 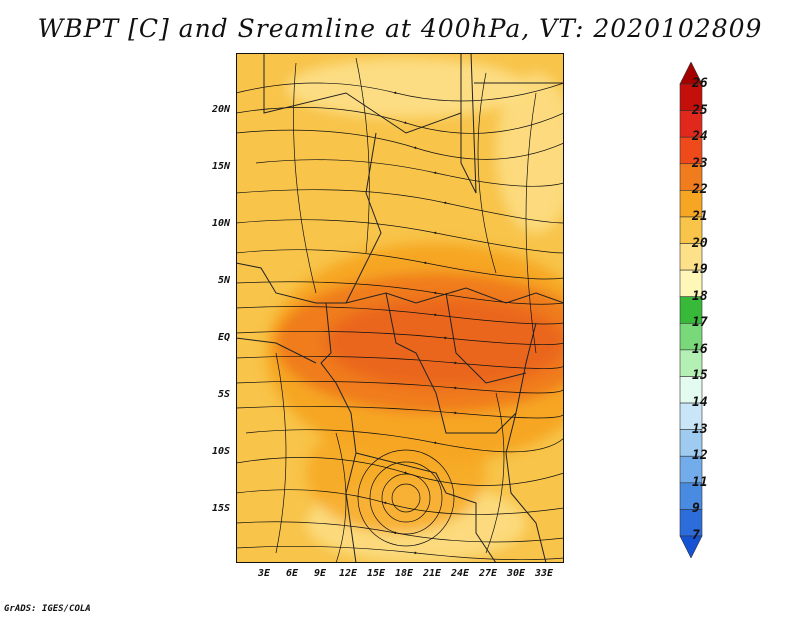 I want to click on colorbar-cell, so click(x=691, y=546).